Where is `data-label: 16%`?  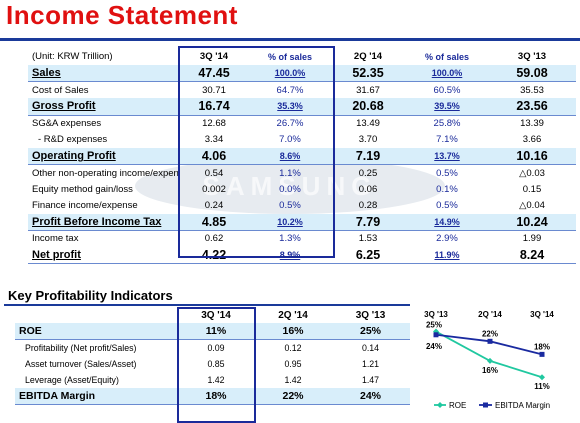
data-label: 16% is located at coordinates (490, 370).